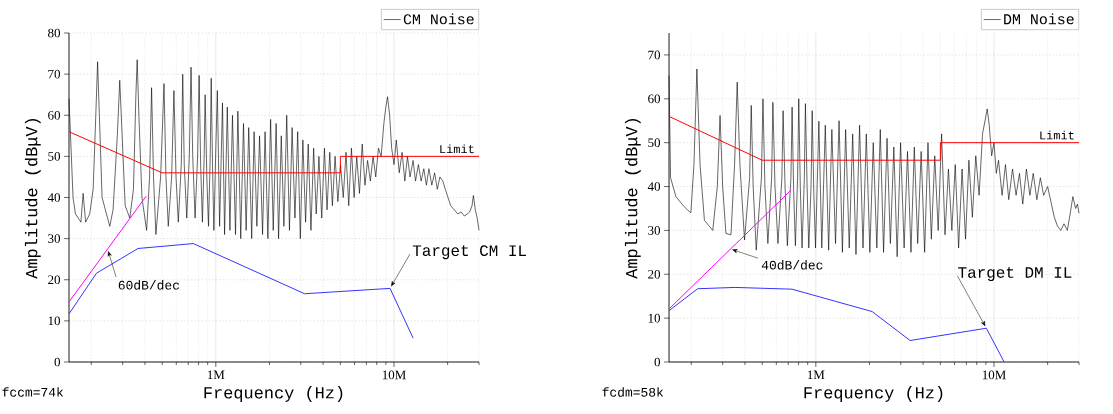  What do you see at coordinates (438, 19) in the screenshot?
I see `legend-label: CM Noise` at bounding box center [438, 19].